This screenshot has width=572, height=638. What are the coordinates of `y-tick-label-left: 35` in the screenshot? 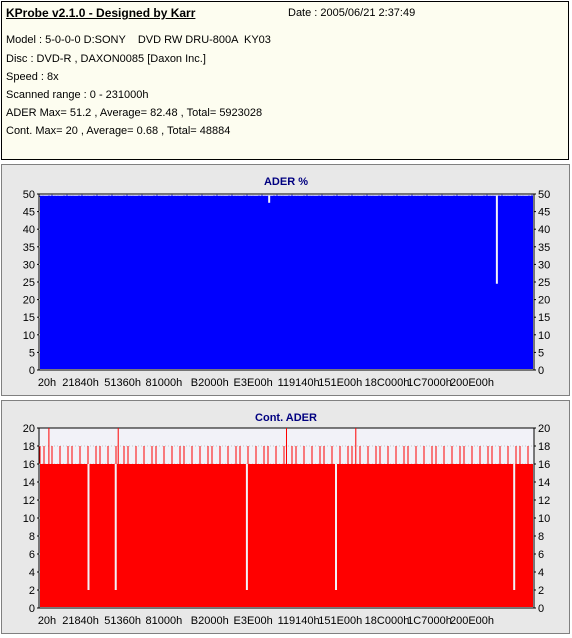 It's located at (29, 248).